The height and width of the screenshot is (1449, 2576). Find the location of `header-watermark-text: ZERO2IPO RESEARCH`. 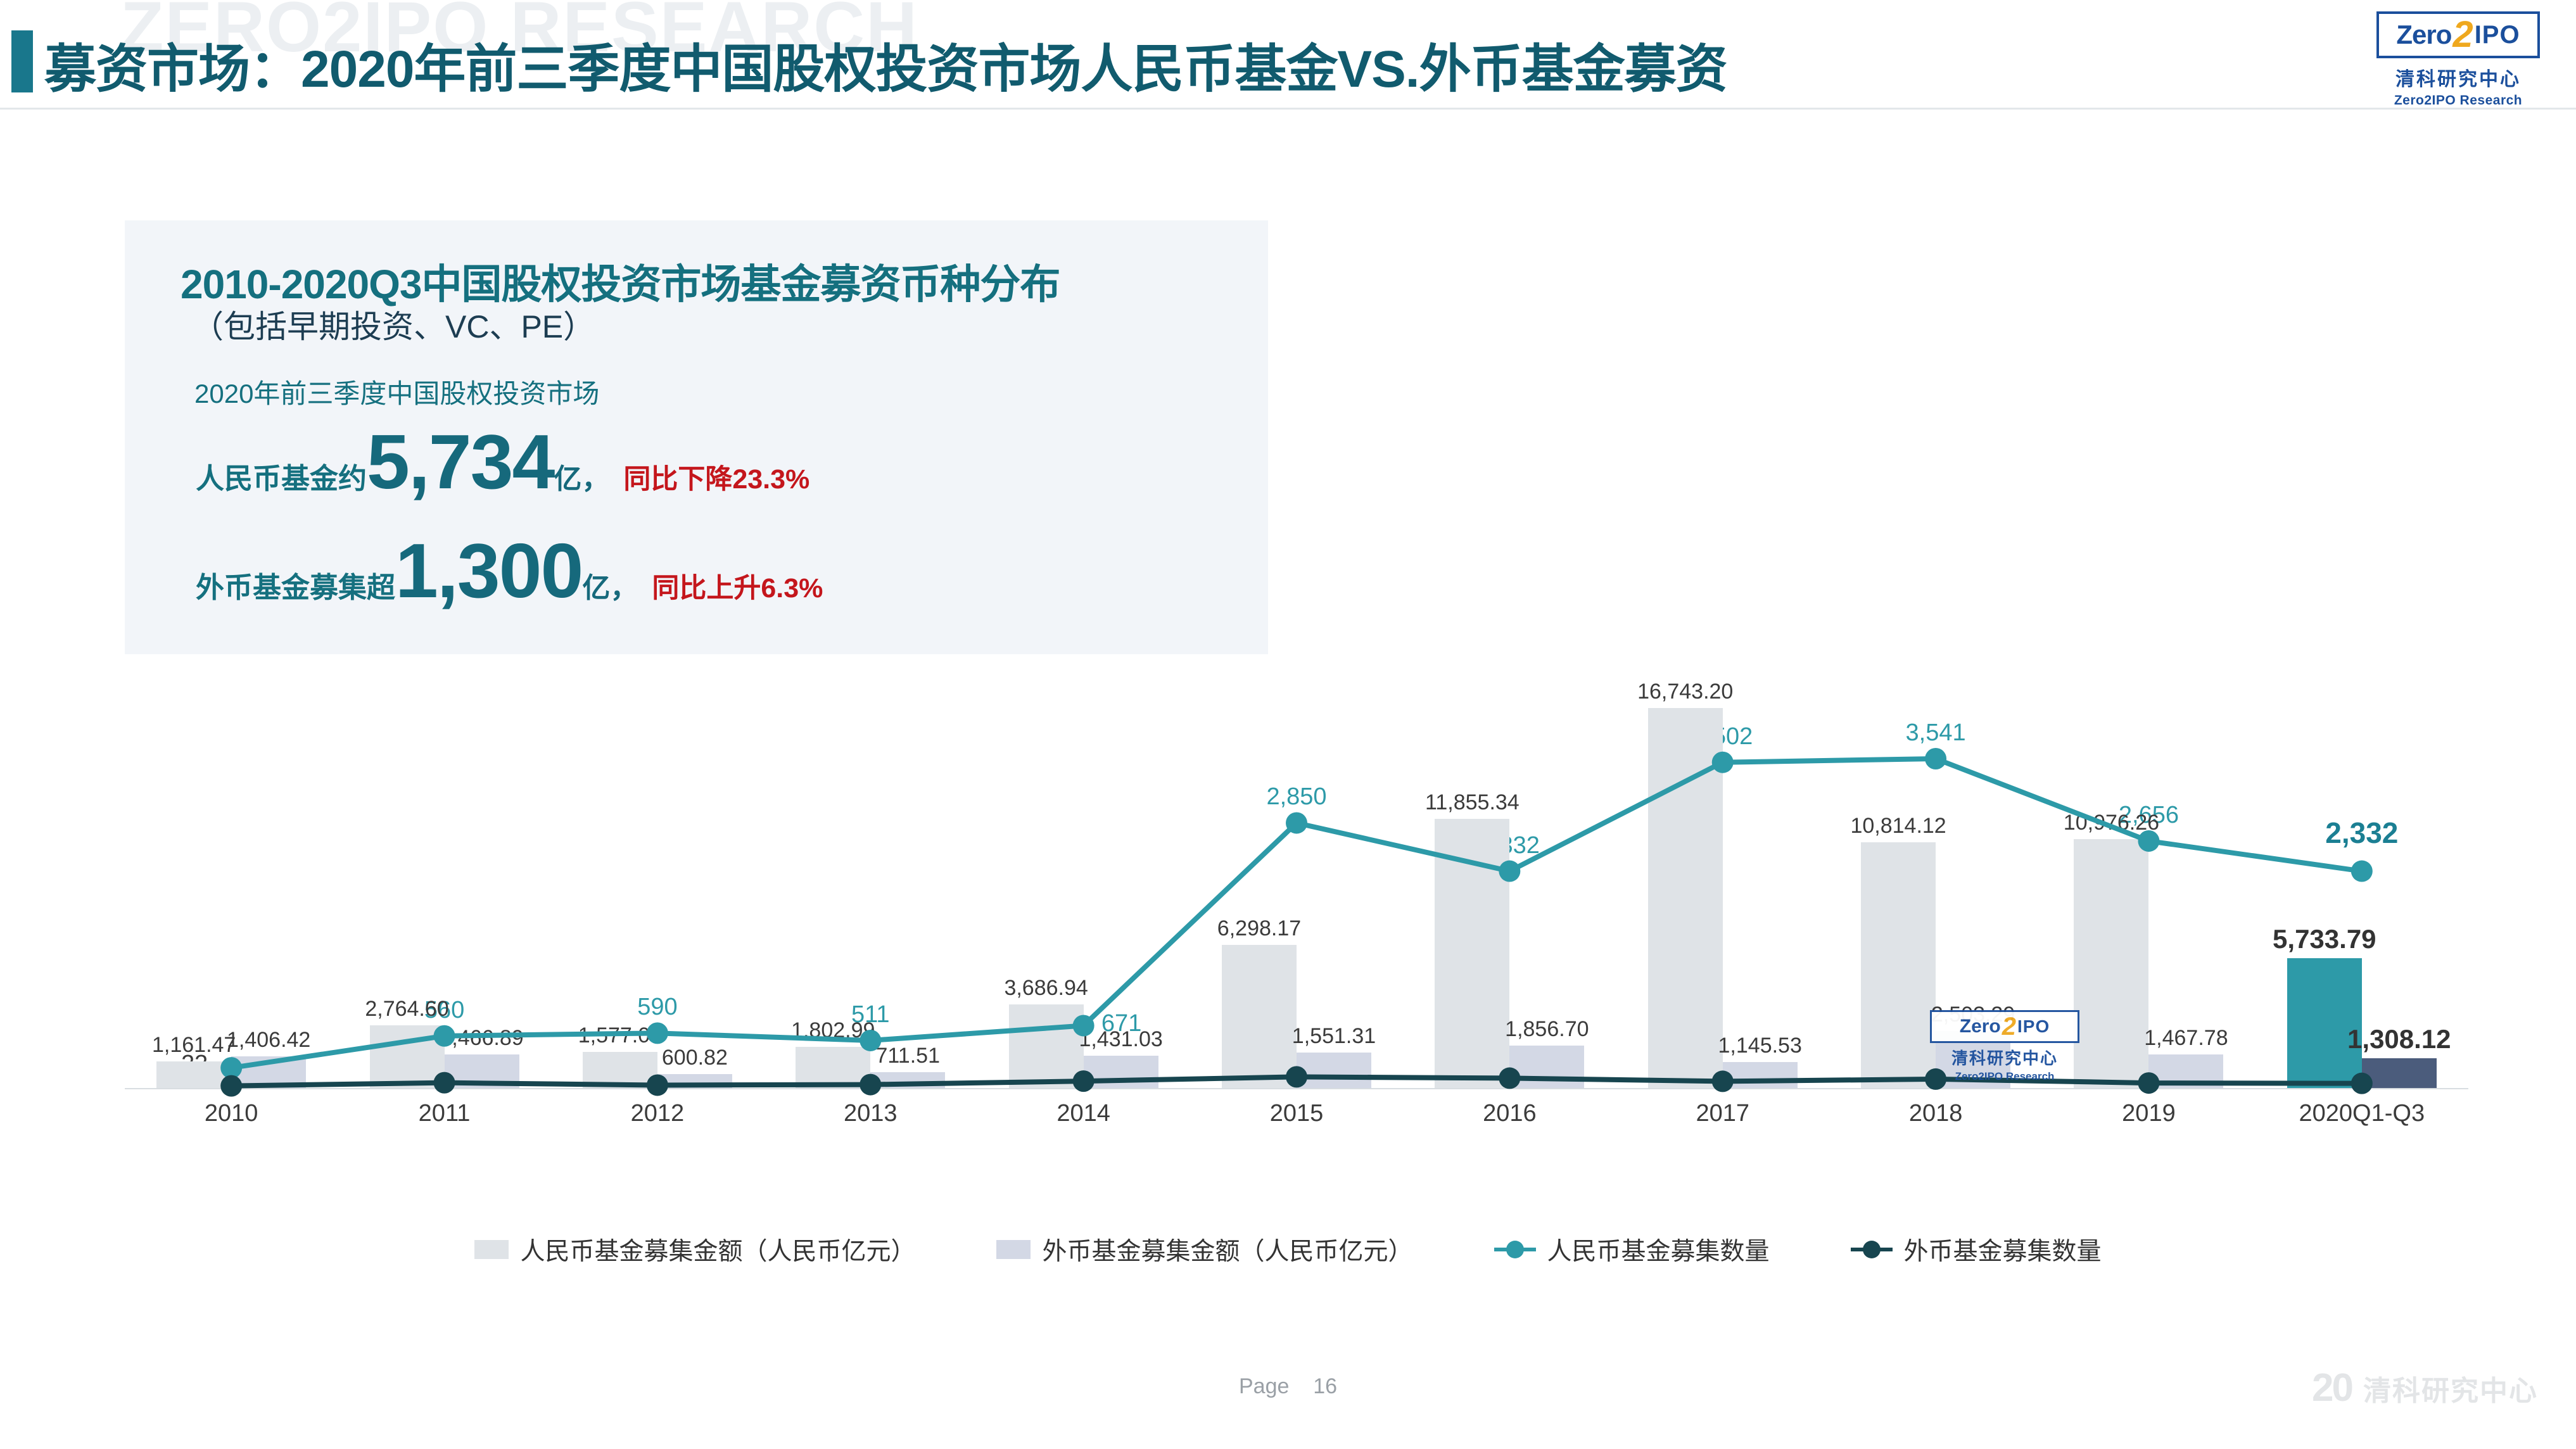

header-watermark-text: ZERO2IPO RESEARCH is located at coordinates (519, 33).